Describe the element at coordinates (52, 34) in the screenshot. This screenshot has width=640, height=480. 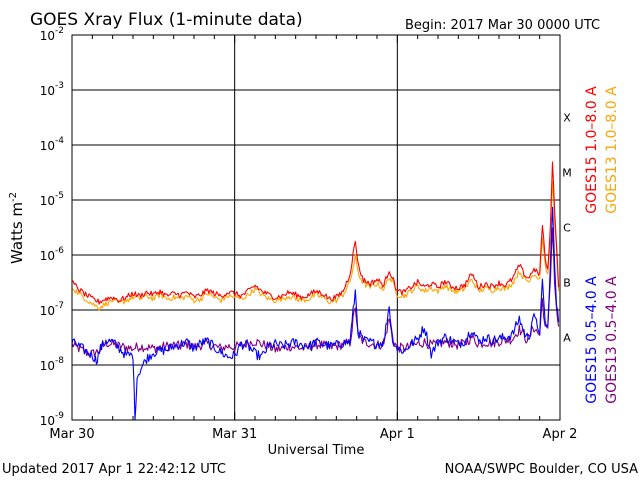
I see `y-tick-label: 10⁻²` at that location.